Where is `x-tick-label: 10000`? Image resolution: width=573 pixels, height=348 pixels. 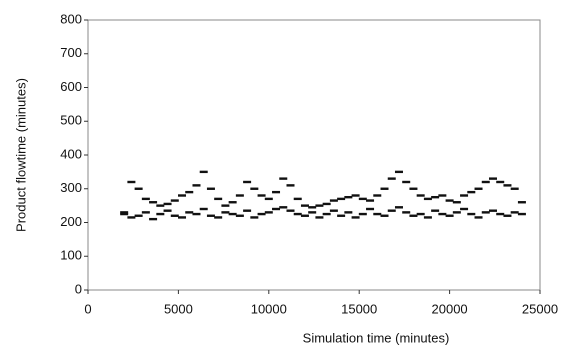 x-tick-label: 10000 is located at coordinates (269, 308).